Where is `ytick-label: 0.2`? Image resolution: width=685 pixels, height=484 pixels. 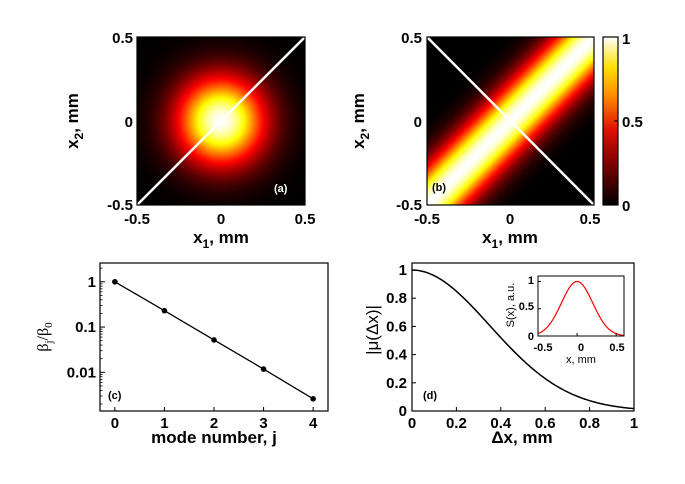
ytick-label: 0.2 is located at coordinates (396, 383).